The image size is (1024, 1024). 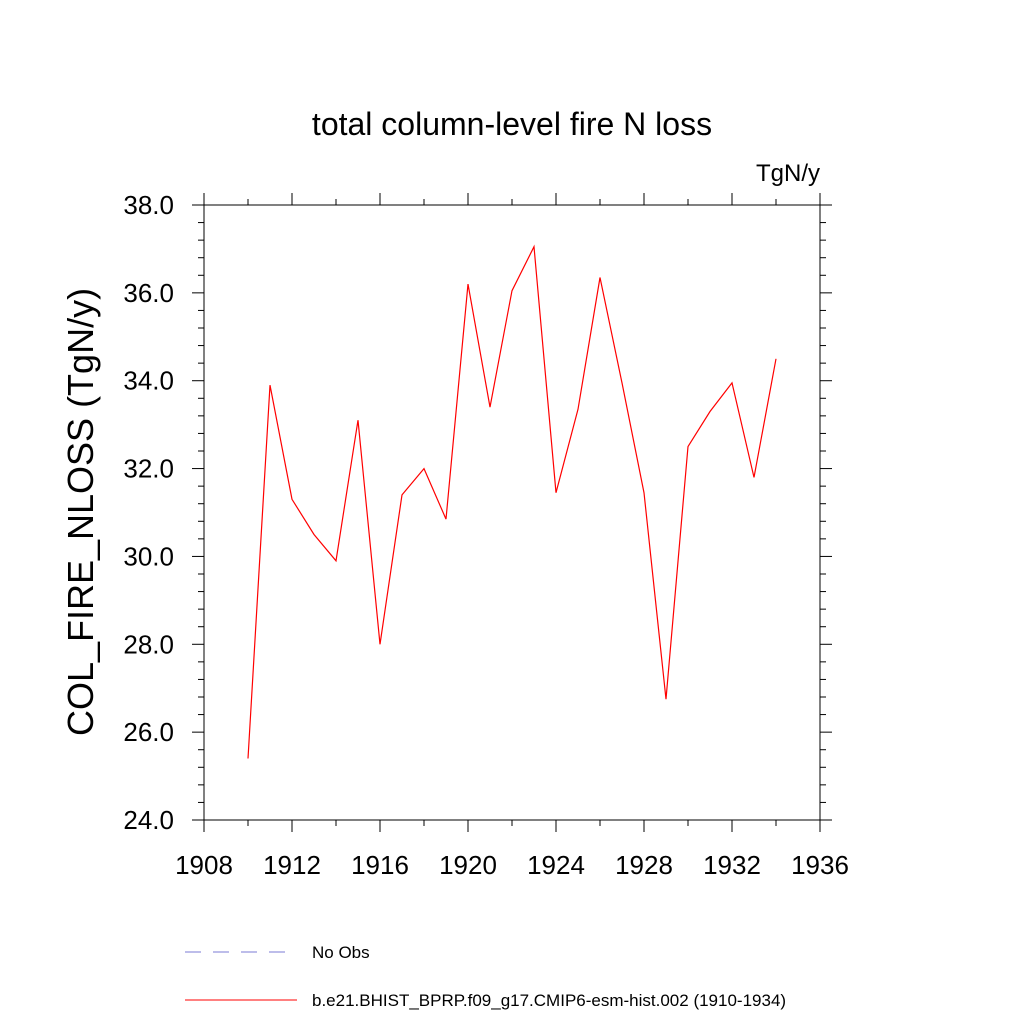 What do you see at coordinates (556, 865) in the screenshot?
I see `x-tick-label: 1924` at bounding box center [556, 865].